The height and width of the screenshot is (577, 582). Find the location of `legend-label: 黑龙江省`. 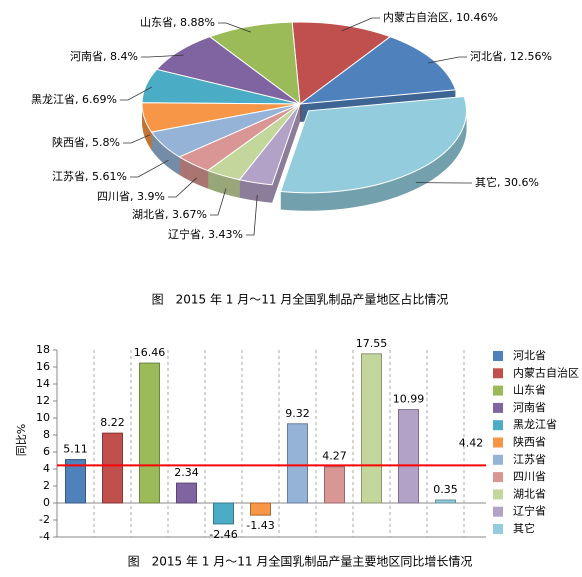

legend-label: 黑龙江省 is located at coordinates (535, 424).